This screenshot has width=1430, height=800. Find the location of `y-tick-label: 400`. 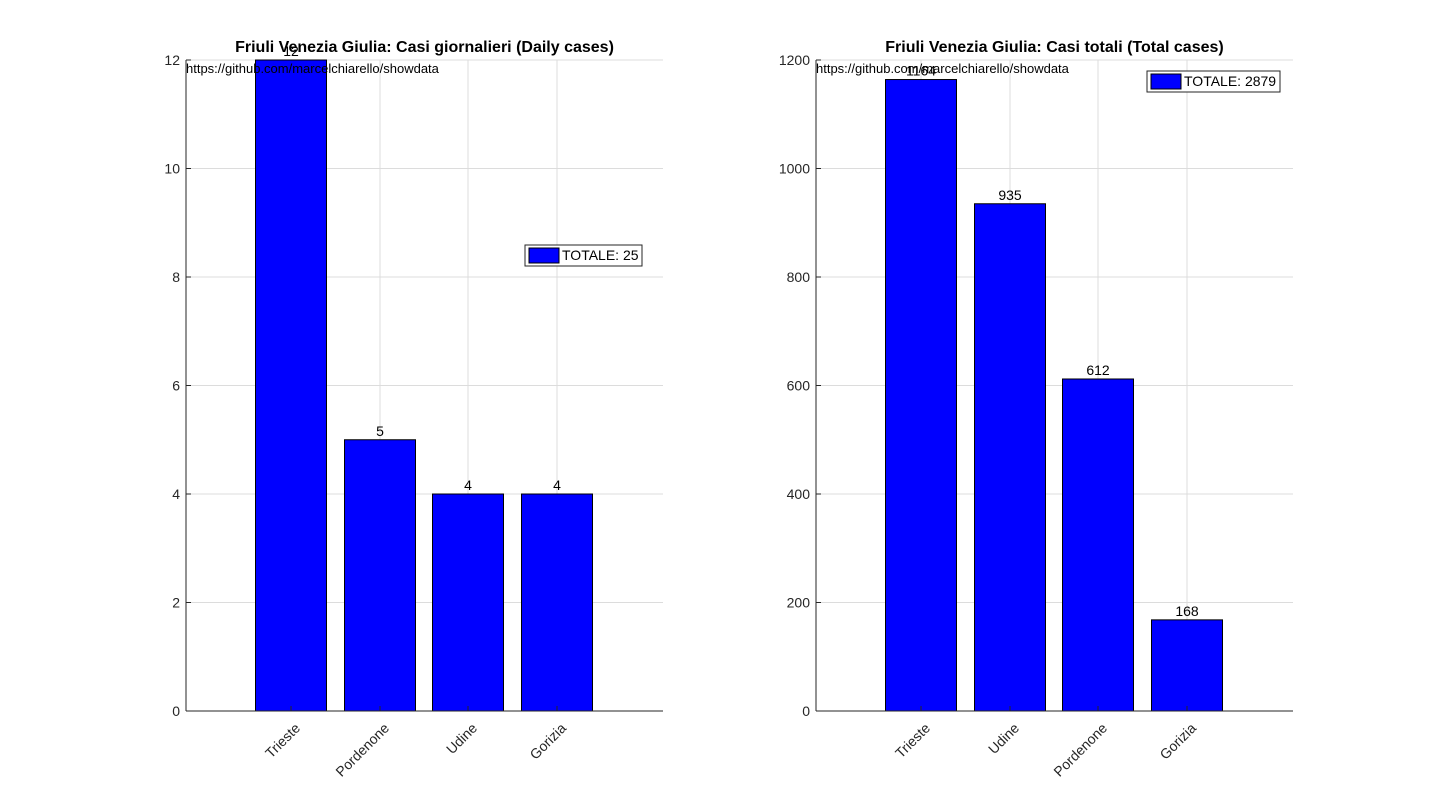

y-tick-label: 400 is located at coordinates (799, 494).